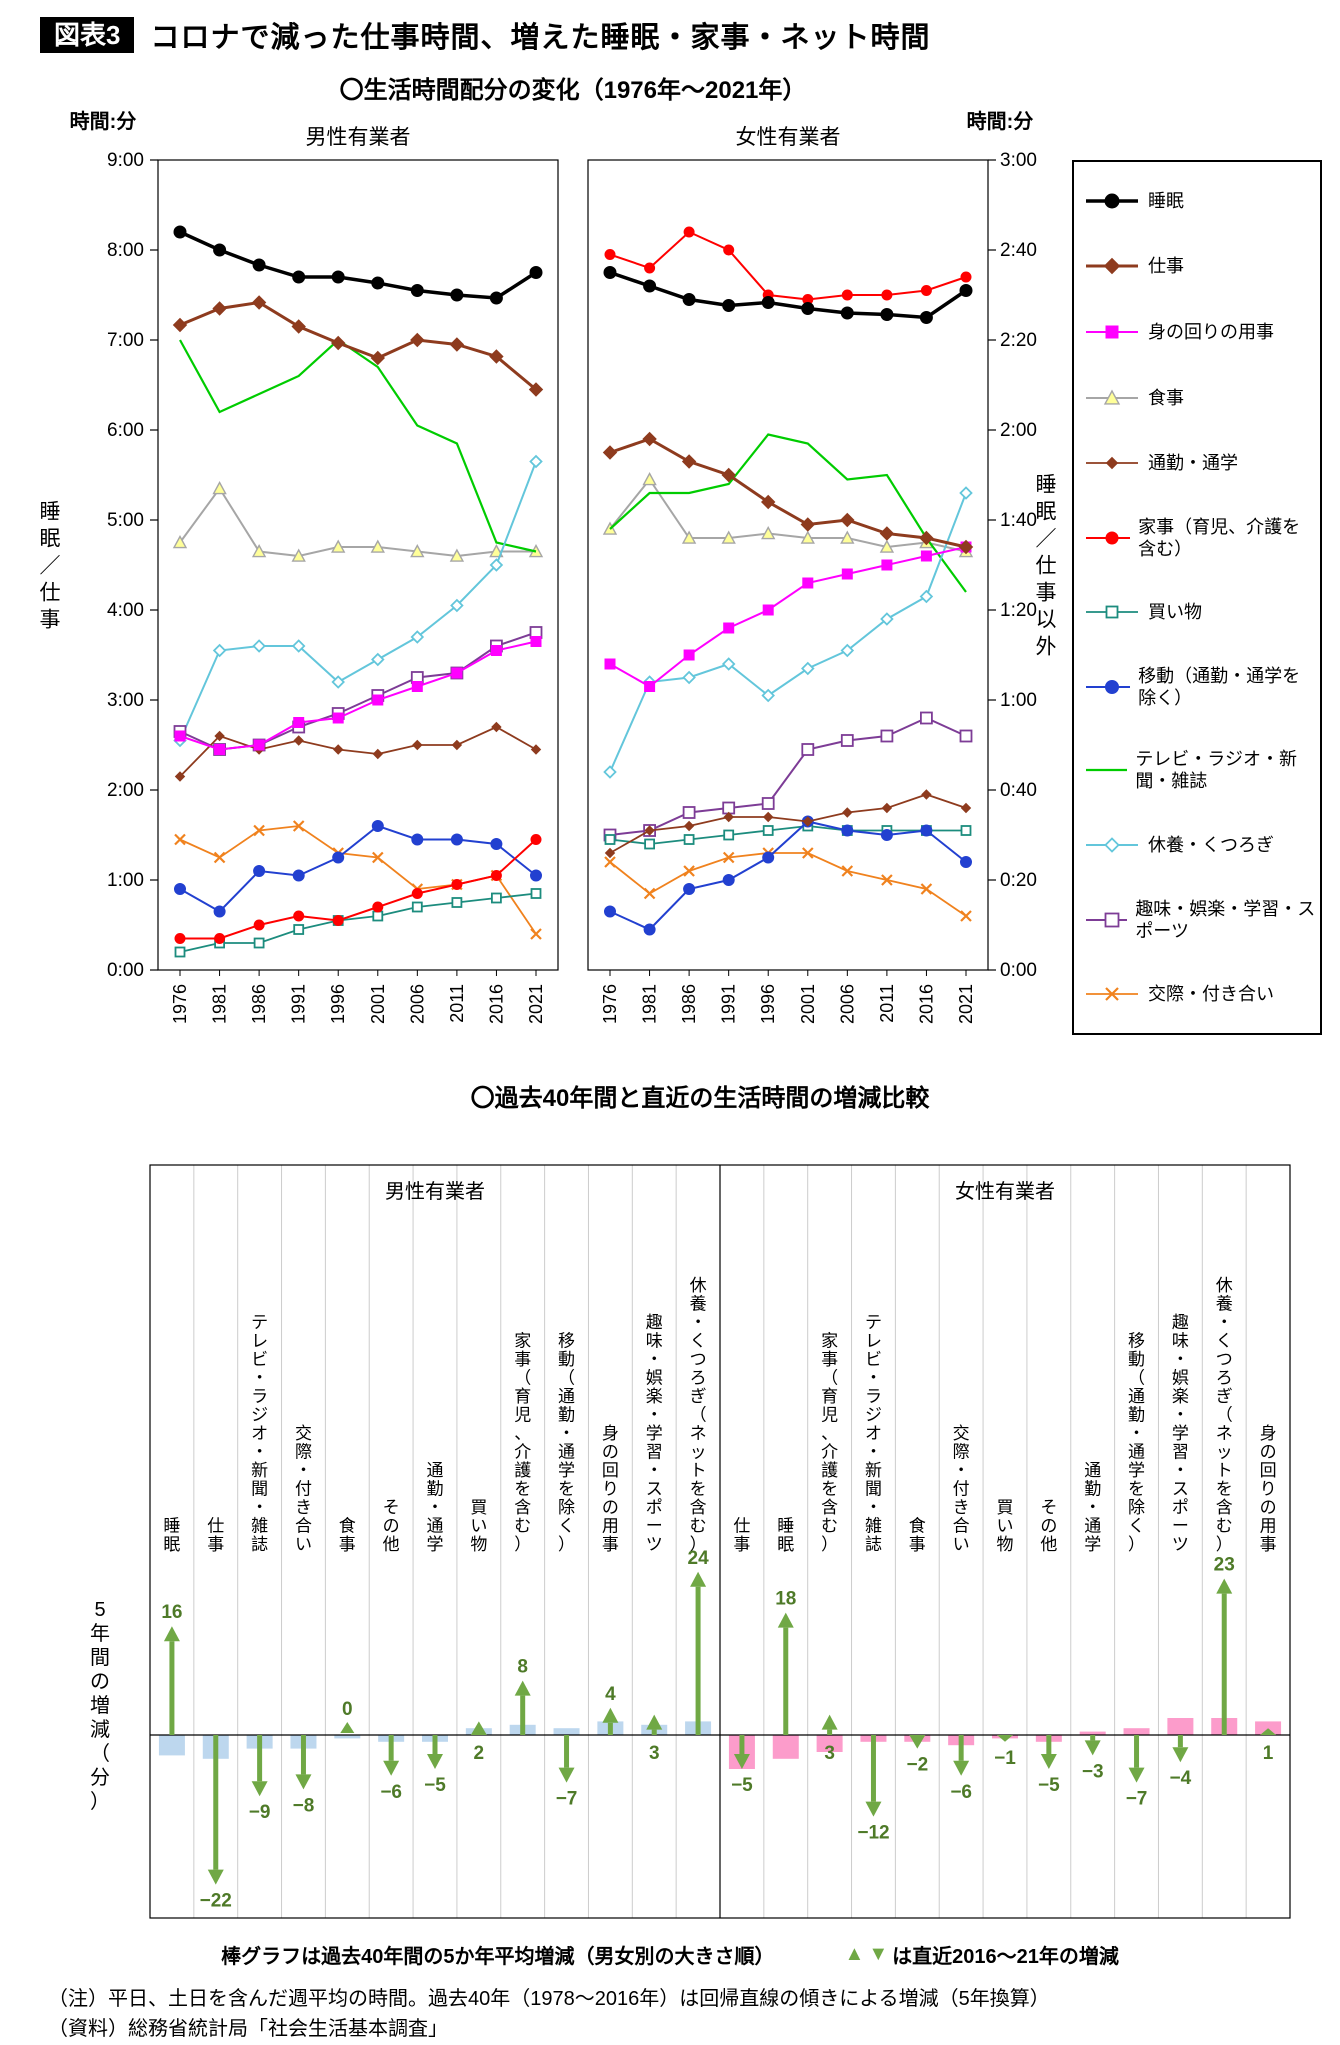 This screenshot has width=1340, height=2045. What do you see at coordinates (650, 1004) in the screenshot?
I see `svg-text: 1981` at bounding box center [650, 1004].